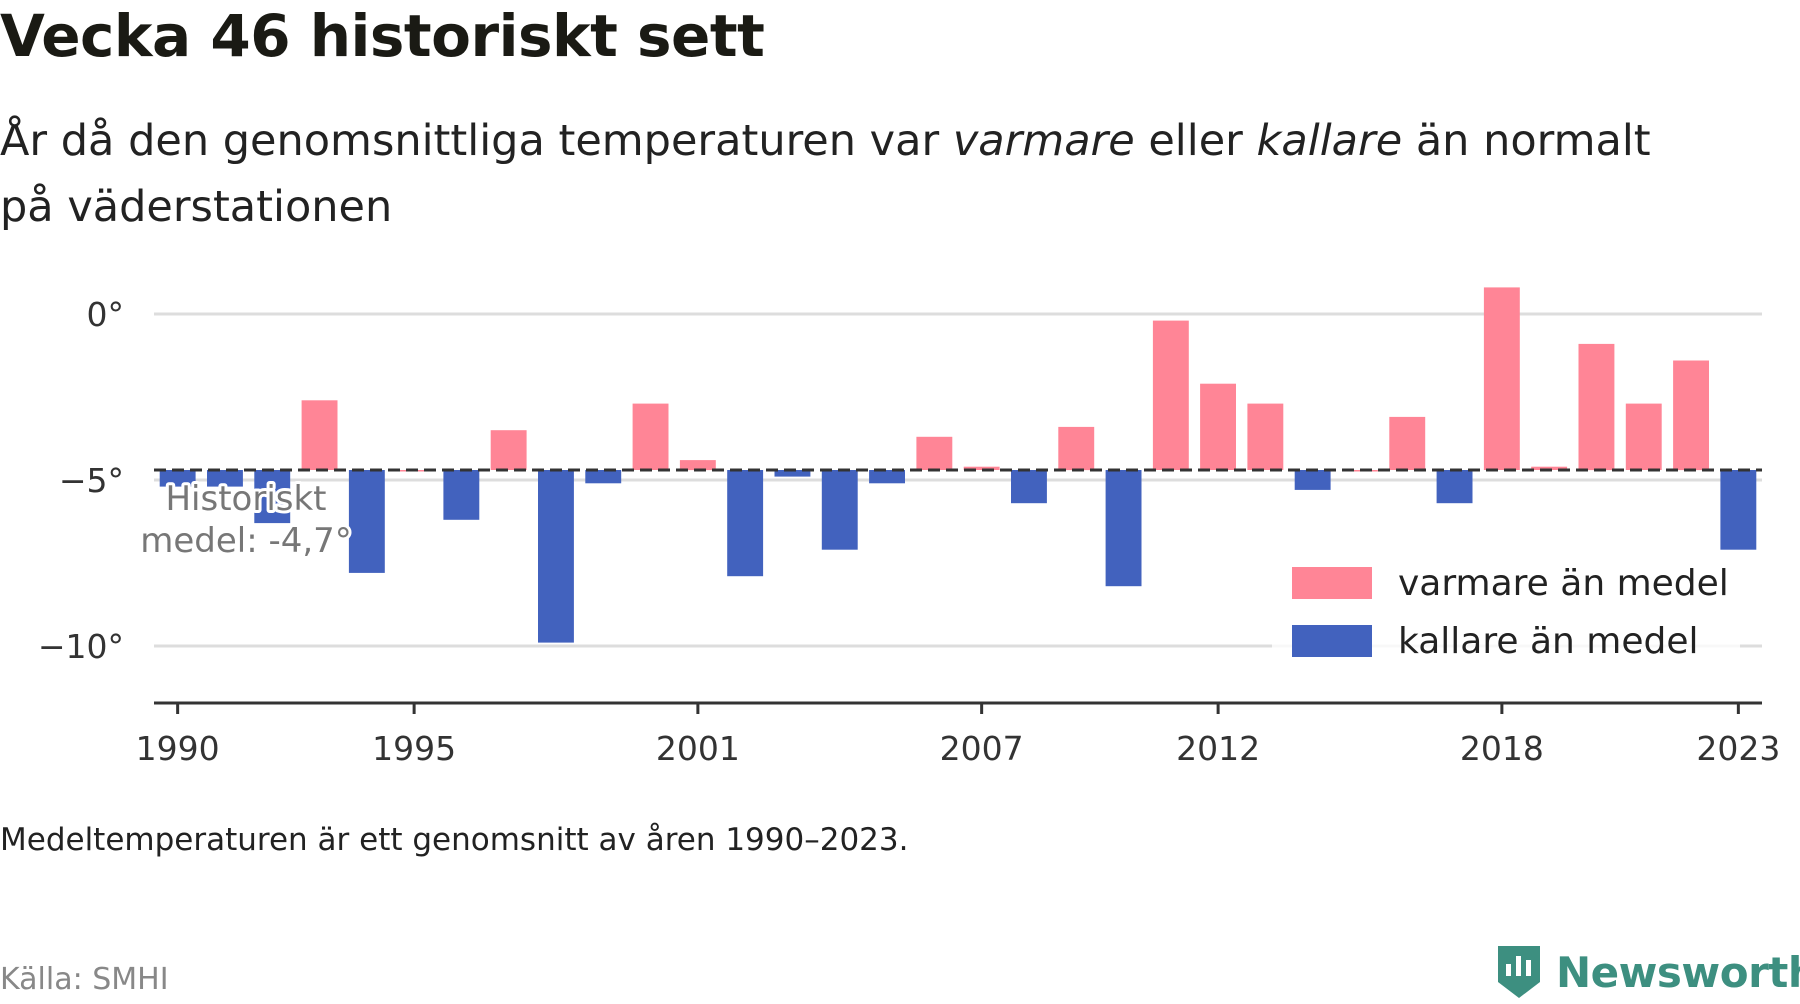  I want to click on bar-2017, so click(1454, 487).